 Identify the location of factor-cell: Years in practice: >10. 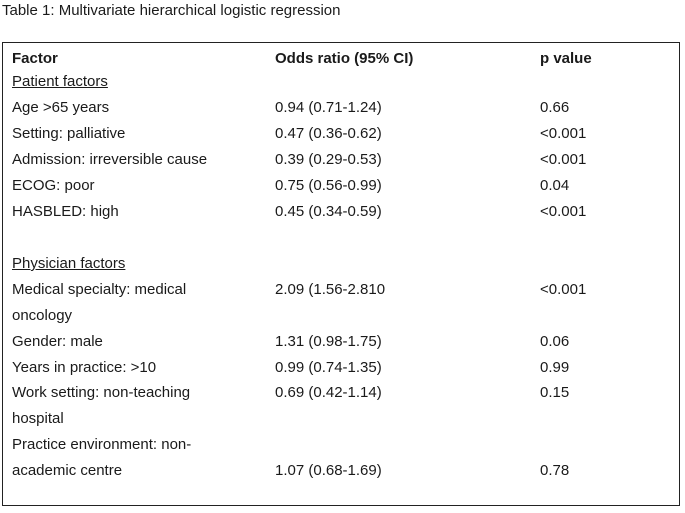
(84, 367).